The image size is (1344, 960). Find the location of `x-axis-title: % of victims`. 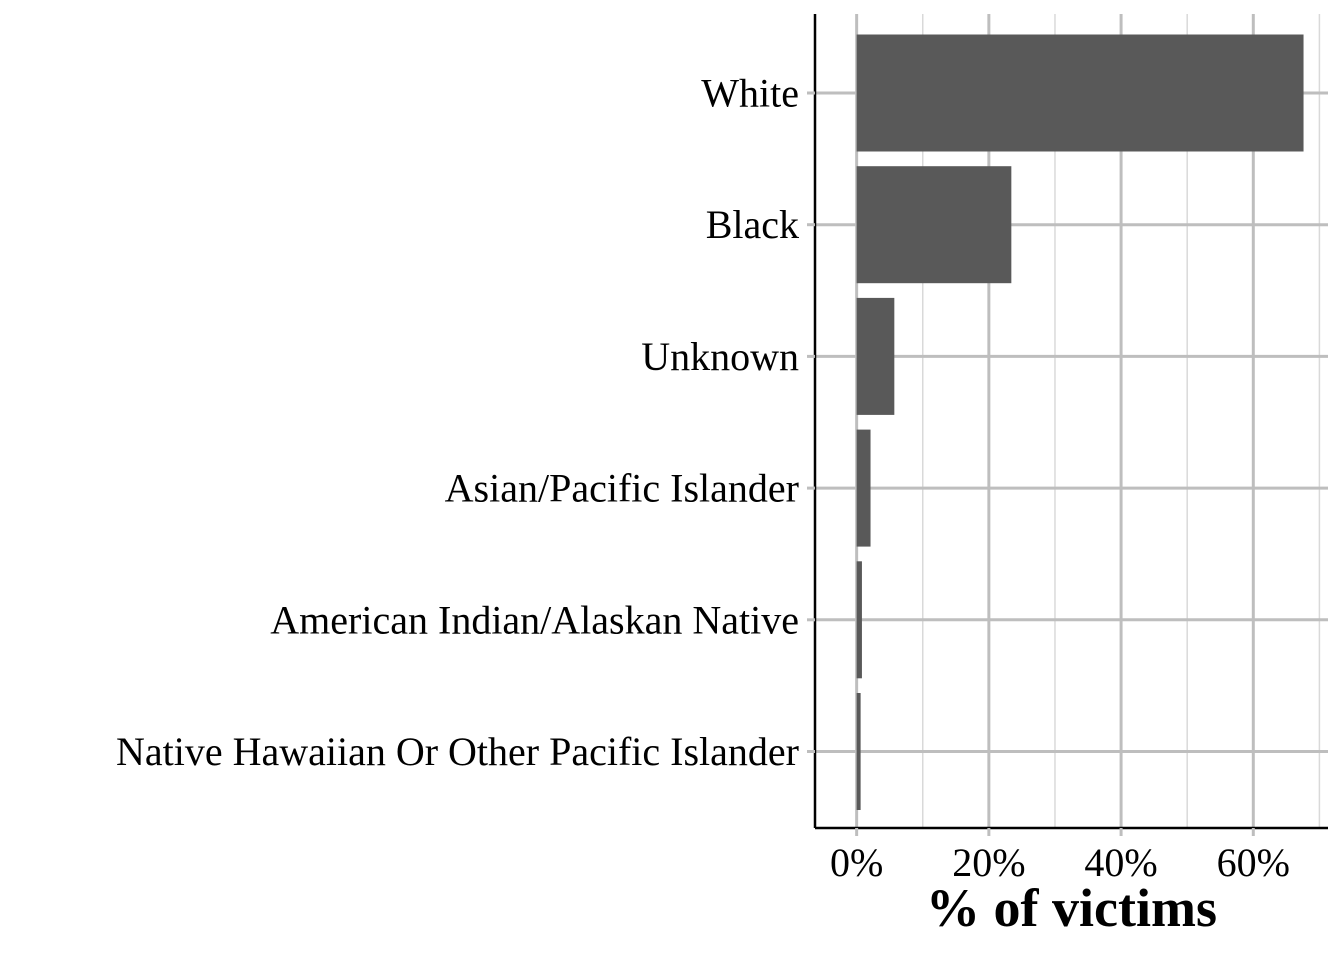

x-axis-title: % of victims is located at coordinates (1071, 908).